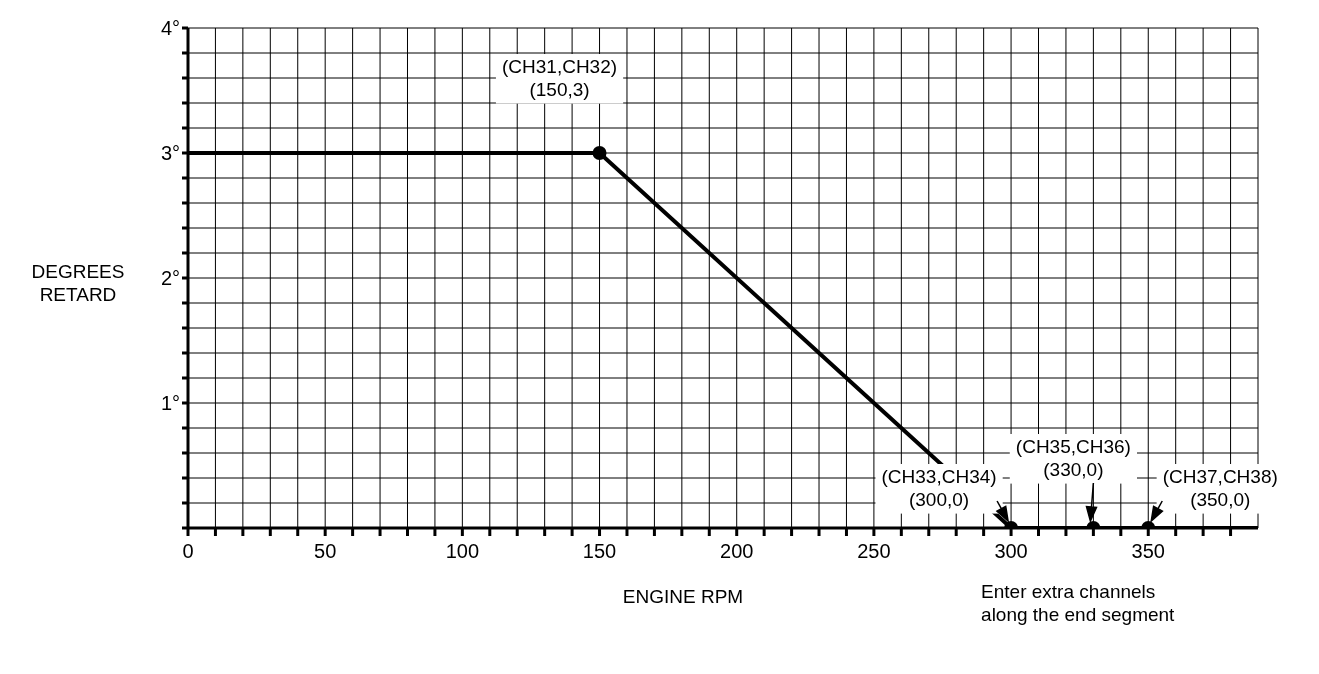 This screenshot has height=674, width=1319. What do you see at coordinates (1148, 551) in the screenshot?
I see `x-tick-label: 350` at bounding box center [1148, 551].